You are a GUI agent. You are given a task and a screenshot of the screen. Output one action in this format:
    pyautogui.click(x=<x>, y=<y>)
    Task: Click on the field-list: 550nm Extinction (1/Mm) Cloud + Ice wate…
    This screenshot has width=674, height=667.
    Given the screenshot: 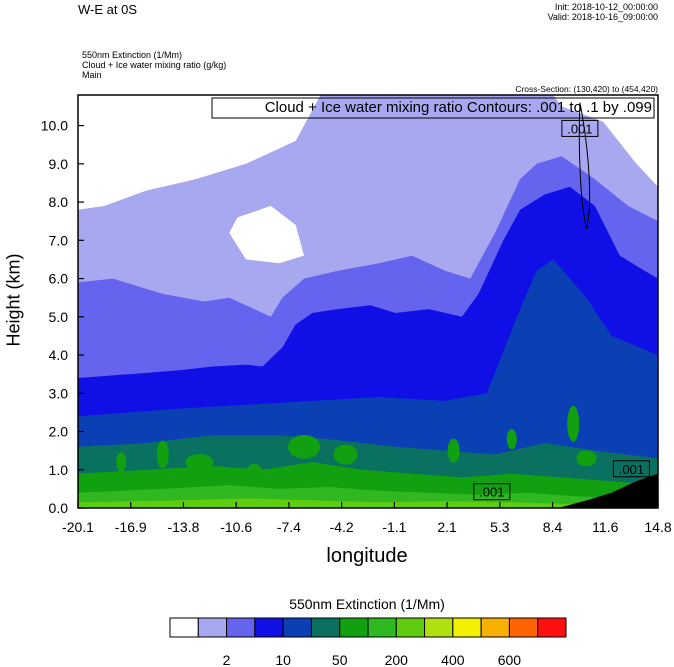 What is the action you would take?
    pyautogui.click(x=154, y=65)
    